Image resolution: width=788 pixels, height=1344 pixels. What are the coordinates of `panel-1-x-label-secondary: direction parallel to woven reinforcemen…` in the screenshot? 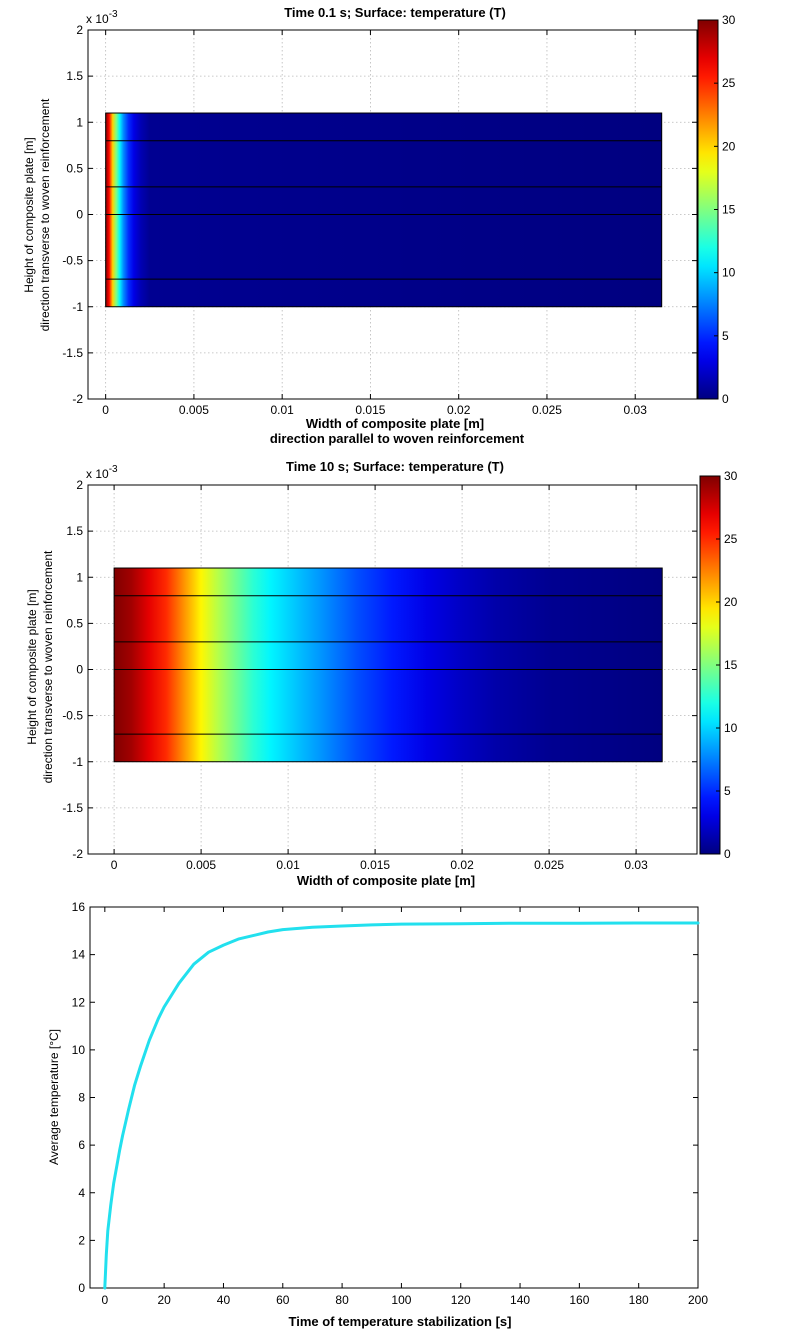 It's located at (397, 438).